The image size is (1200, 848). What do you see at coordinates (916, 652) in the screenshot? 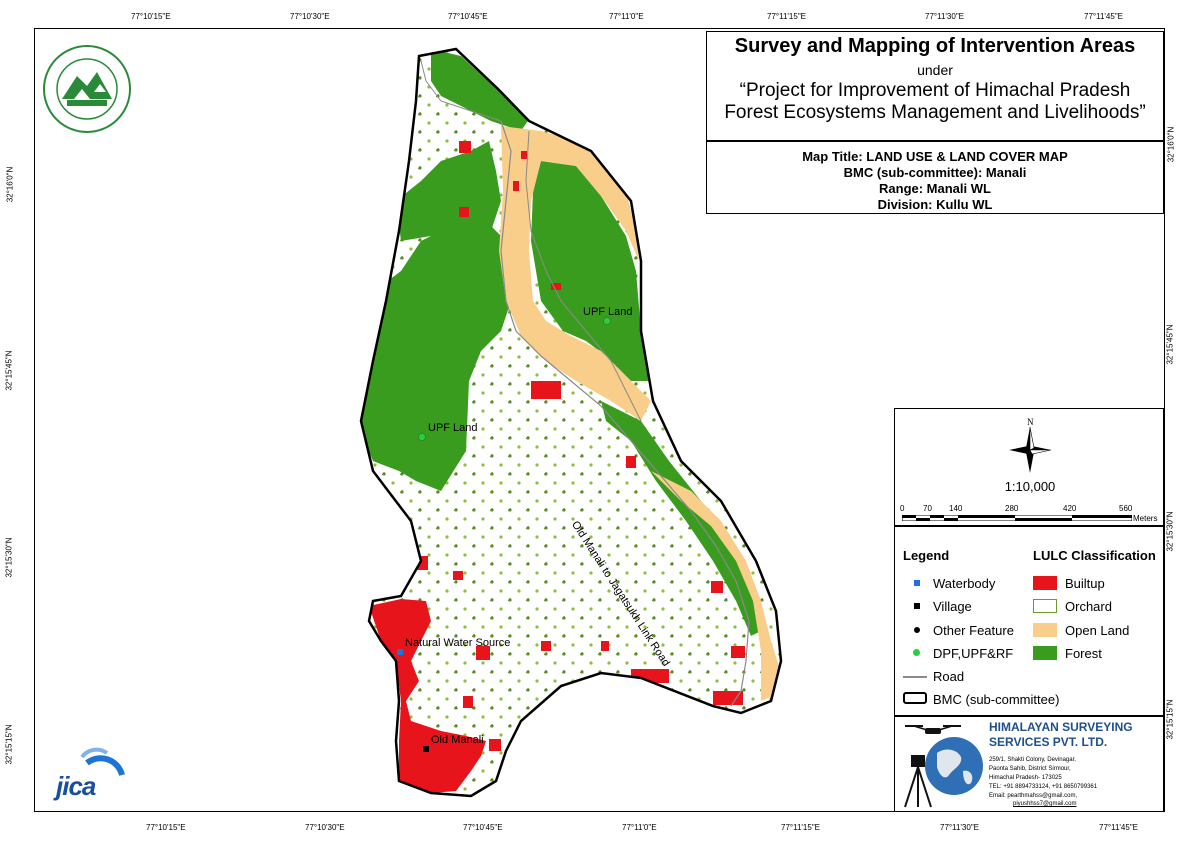
I see `dpf-upf-rf-swatch` at bounding box center [916, 652].